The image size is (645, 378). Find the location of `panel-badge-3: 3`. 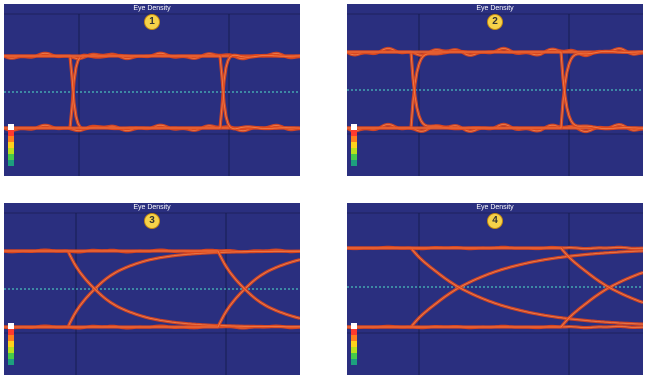

panel-badge-3: 3 is located at coordinates (152, 221).